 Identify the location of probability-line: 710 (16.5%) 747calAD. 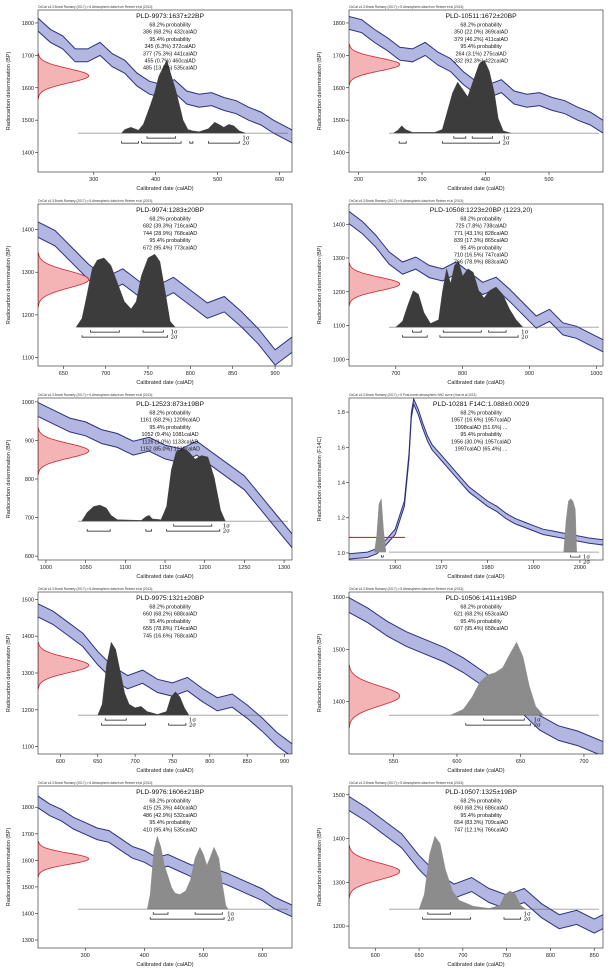
(481, 256).